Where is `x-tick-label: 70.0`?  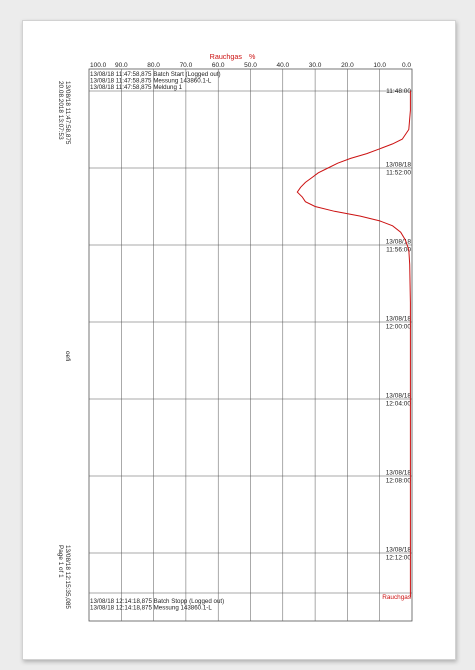
x-tick-label: 70.0 is located at coordinates (186, 65).